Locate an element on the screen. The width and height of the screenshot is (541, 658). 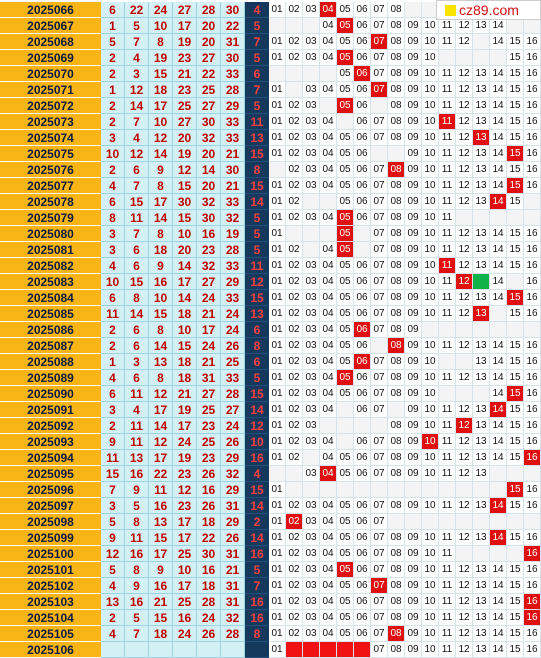
issue-number: 2025094 is located at coordinates (50, 458).